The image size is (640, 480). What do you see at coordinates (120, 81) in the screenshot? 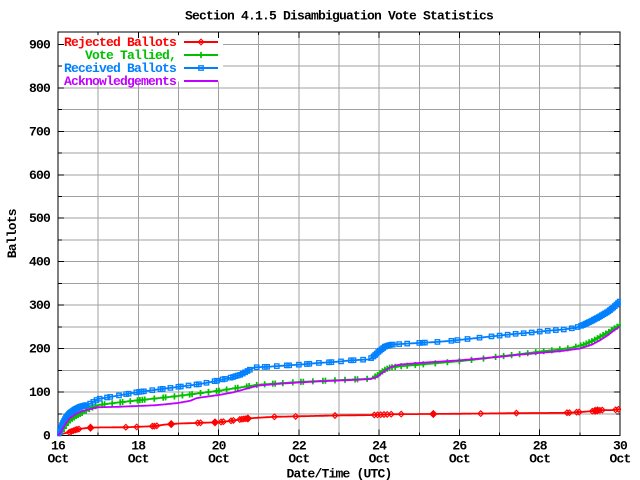
I see `svg-text: Acknowledgements` at bounding box center [120, 81].